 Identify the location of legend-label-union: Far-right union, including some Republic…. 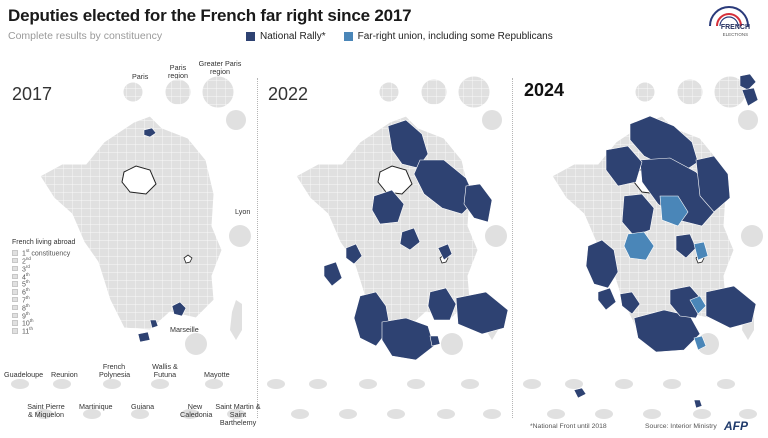
(455, 36).